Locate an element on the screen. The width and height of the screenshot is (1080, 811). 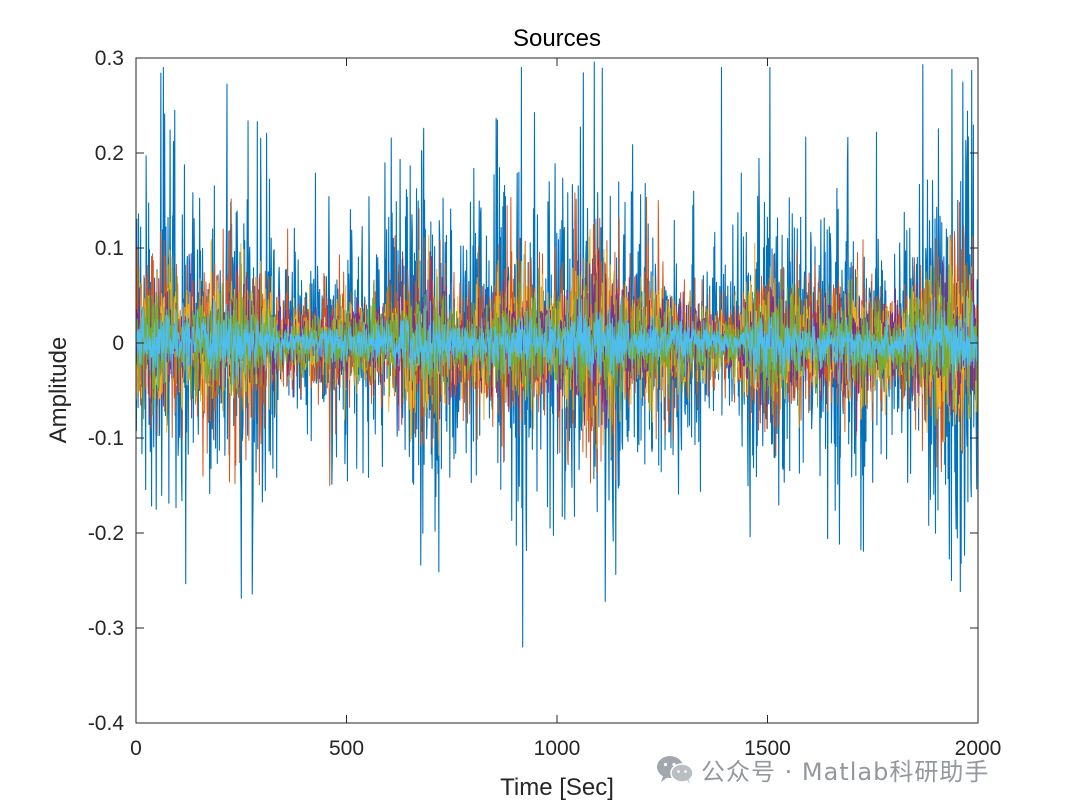
y-tick-label: -0.2 is located at coordinates (106, 533).